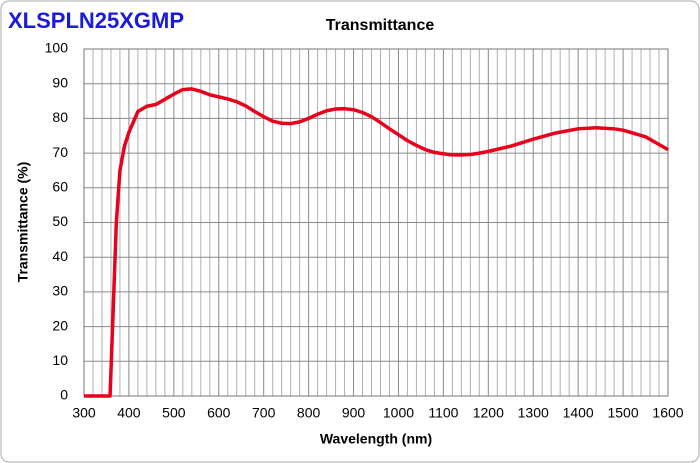  I want to click on chart-title: Transmittance, so click(380, 25).